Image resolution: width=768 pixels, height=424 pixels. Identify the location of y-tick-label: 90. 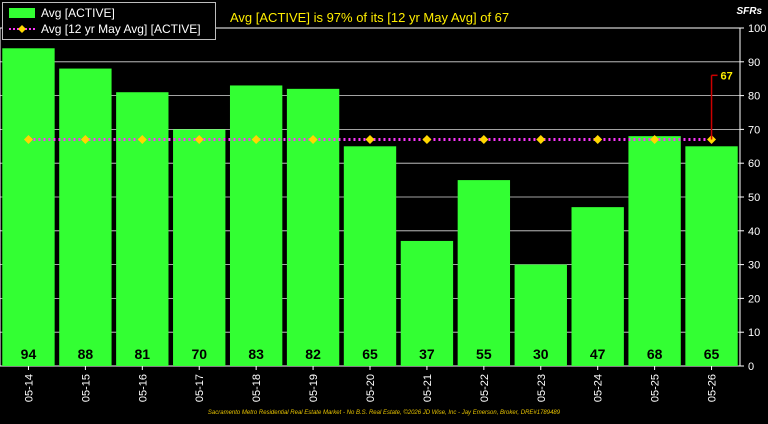
(754, 63).